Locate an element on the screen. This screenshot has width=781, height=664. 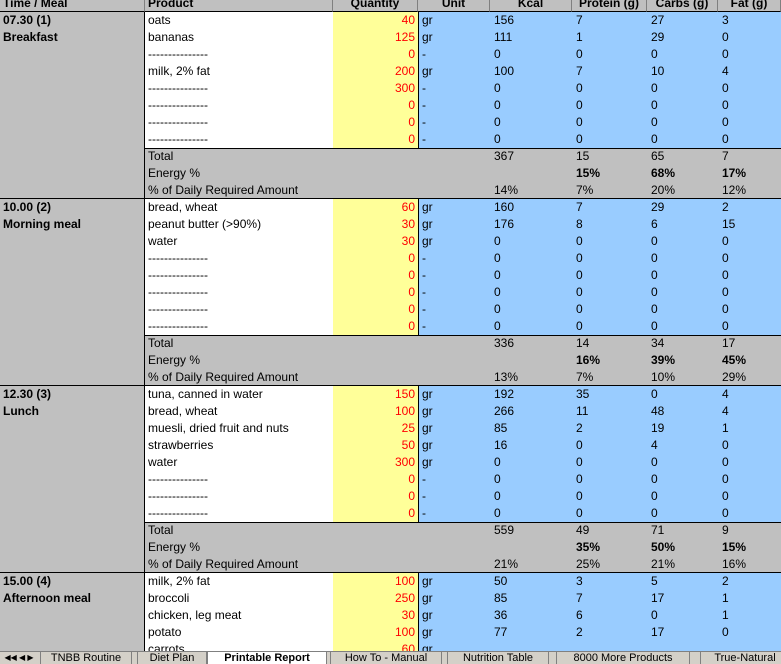
summary-fat: 17 is located at coordinates (729, 343).